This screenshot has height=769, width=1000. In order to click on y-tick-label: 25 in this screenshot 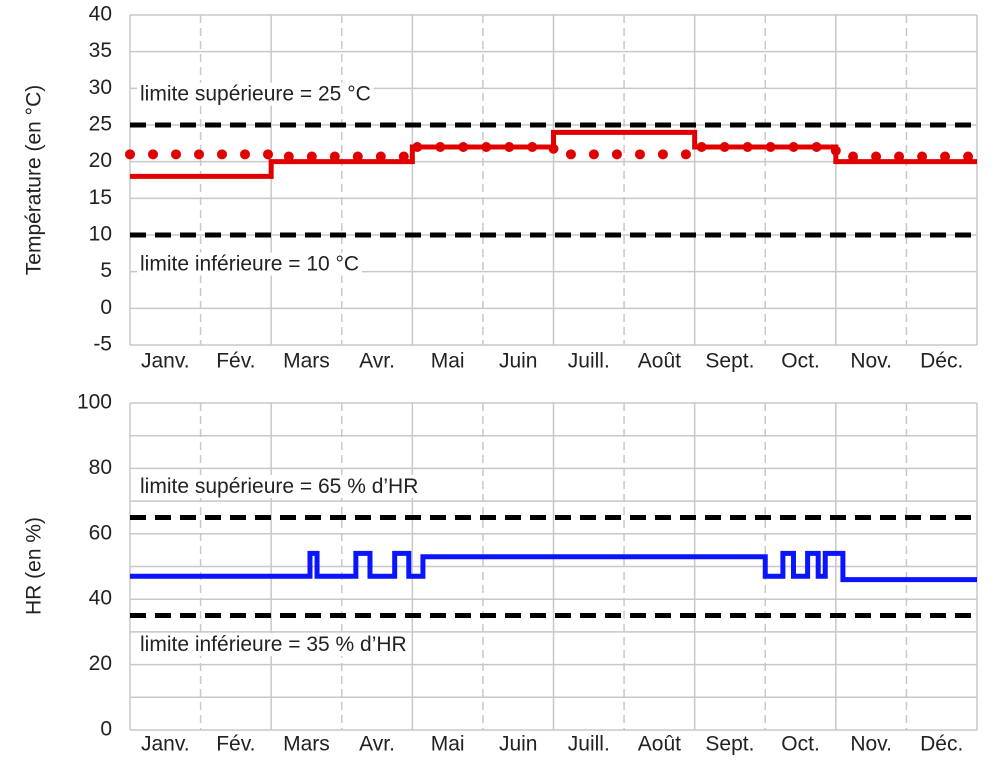, I will do `click(100, 124)`.